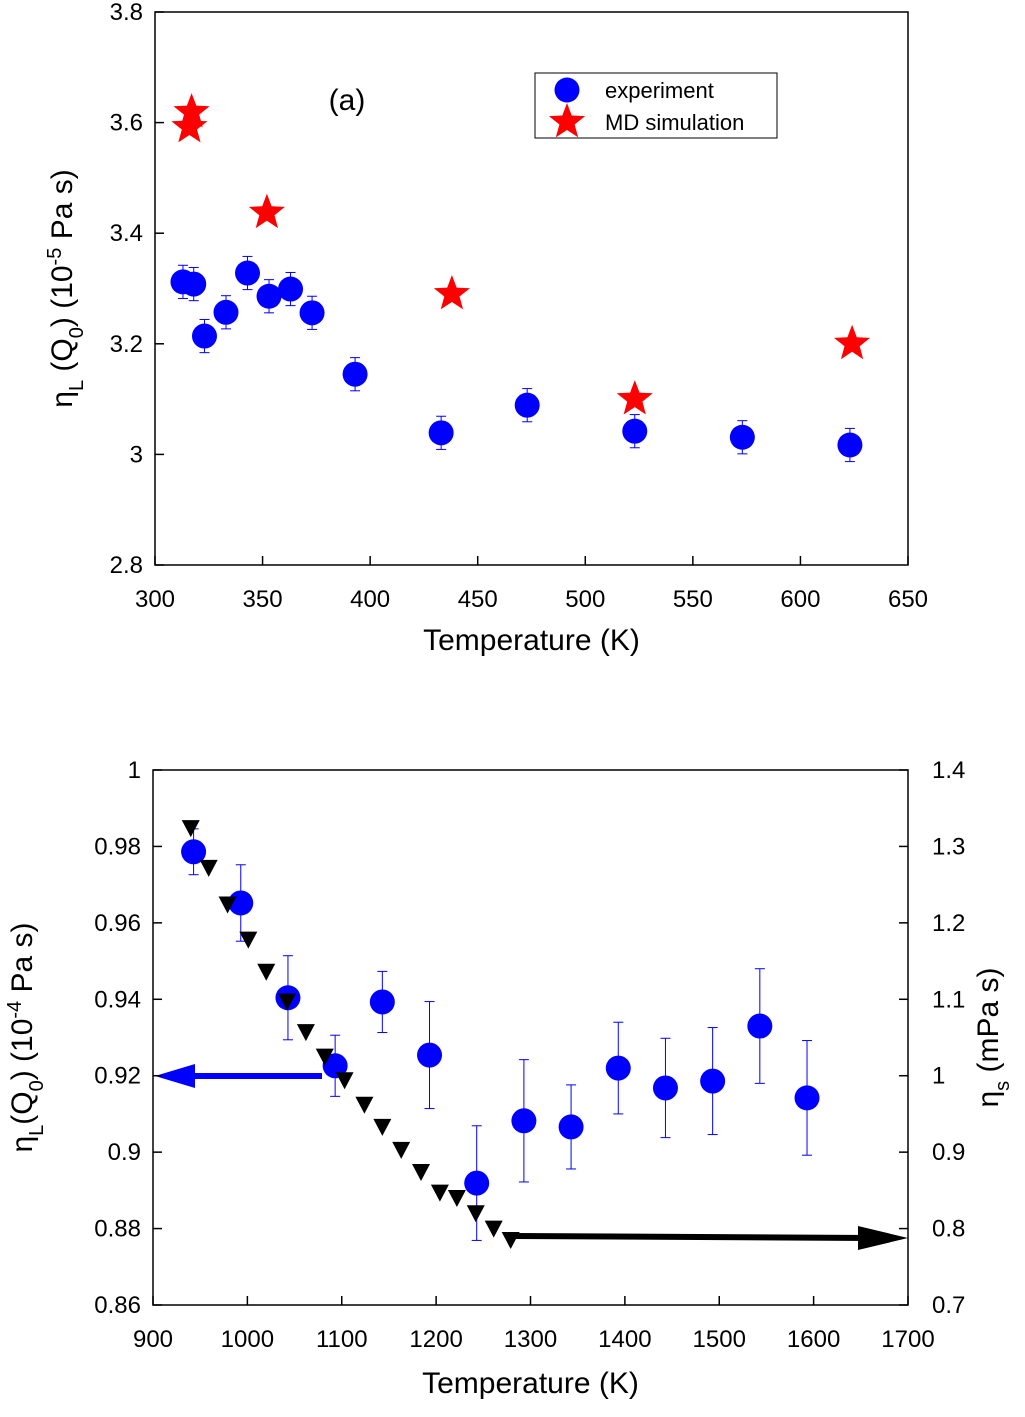 The image size is (1025, 1417). Describe the element at coordinates (126, 233) in the screenshot. I see `y-tick-label: 3.4` at that location.